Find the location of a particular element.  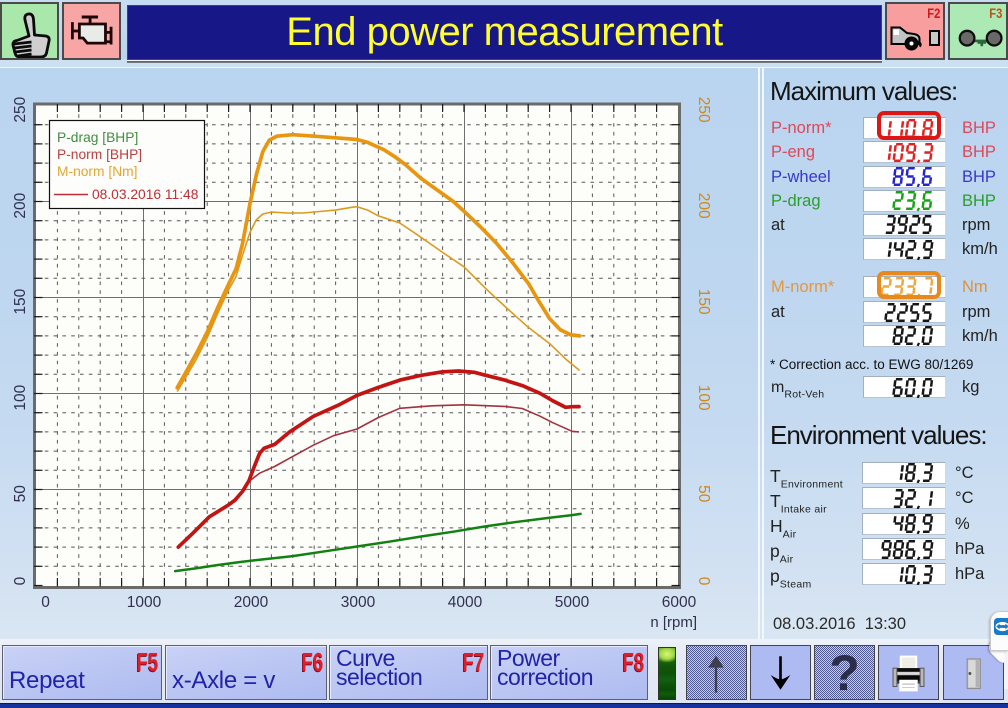

svg-text: 08.03.2016 11:48 is located at coordinates (145, 194).